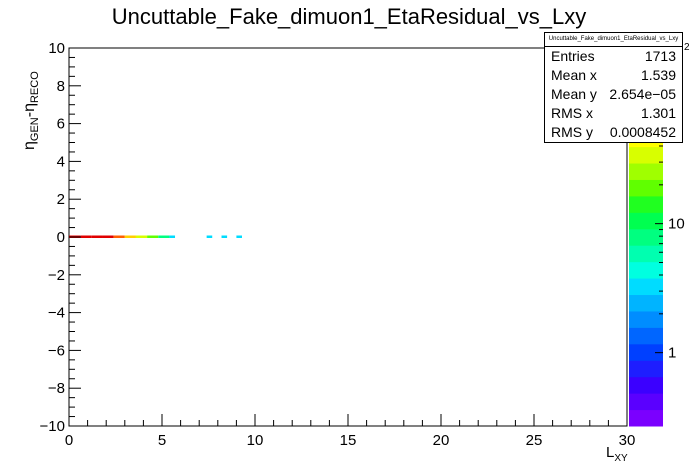 Image resolution: width=698 pixels, height=474 pixels. What do you see at coordinates (61, 161) in the screenshot?
I see `y-tick-label: 4` at bounding box center [61, 161].